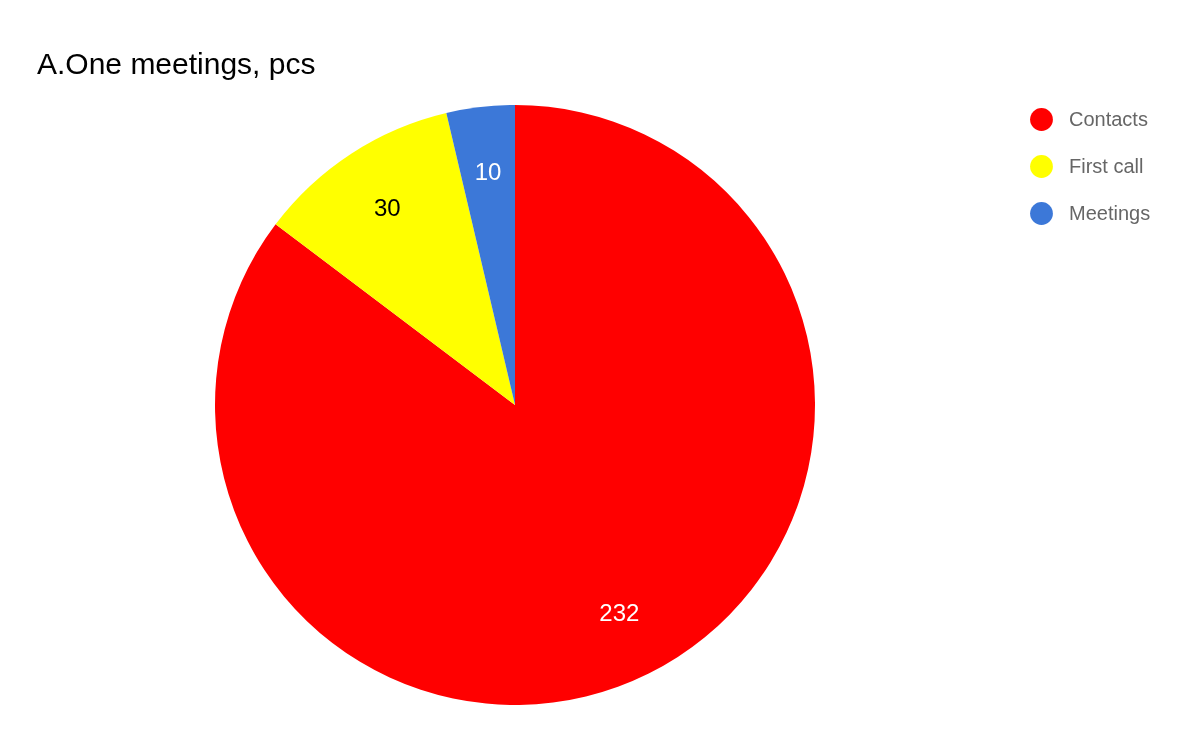 This screenshot has width=1200, height=742. I want to click on data-label: 232, so click(619, 613).